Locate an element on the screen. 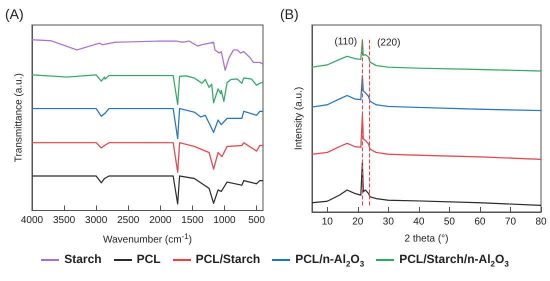  x-tick-label: 4000 is located at coordinates (32, 220).